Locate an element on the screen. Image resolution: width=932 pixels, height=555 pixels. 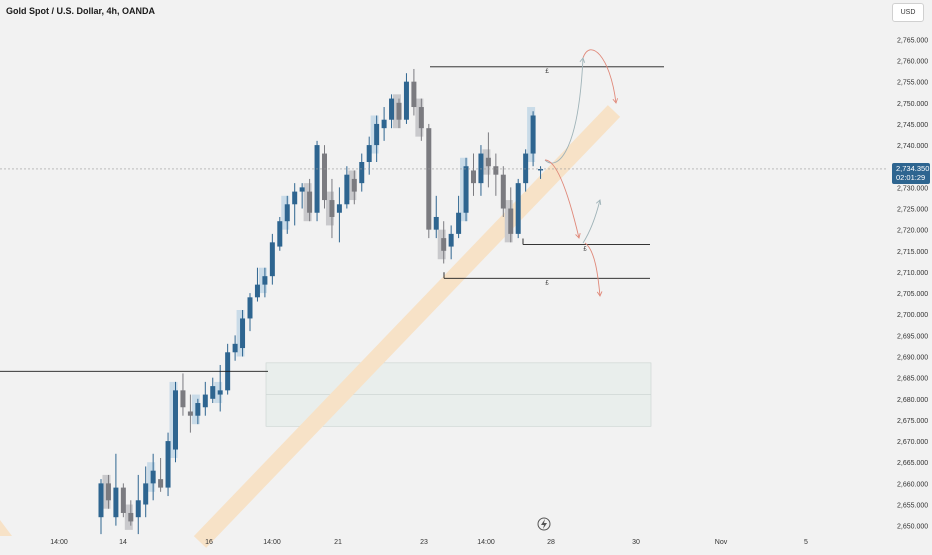
y-tick-label: 2,675.000 is located at coordinates (912, 421).